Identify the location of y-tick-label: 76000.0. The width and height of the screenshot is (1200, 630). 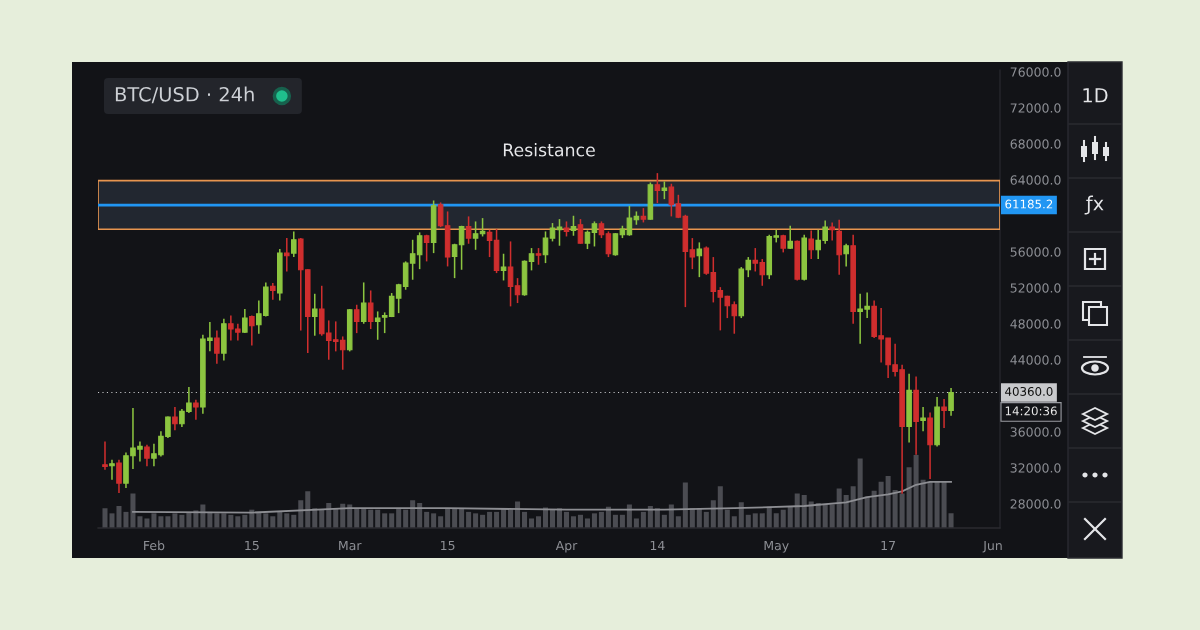
(1035, 72).